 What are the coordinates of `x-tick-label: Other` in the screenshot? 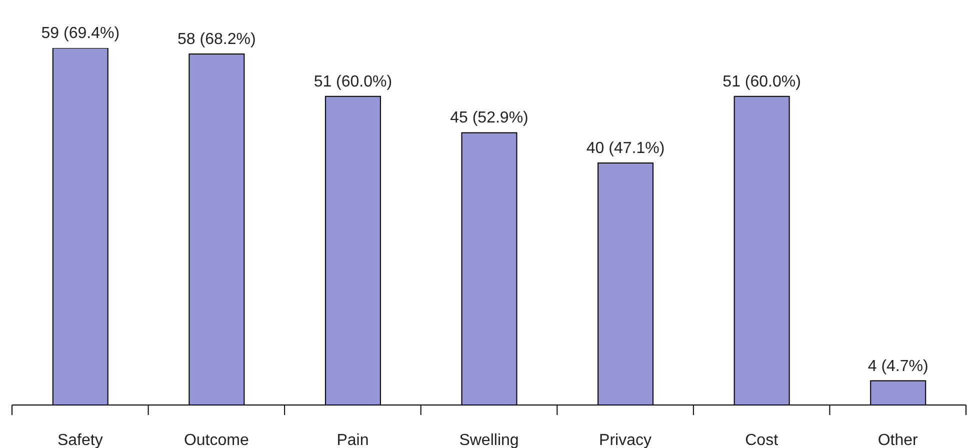 It's located at (898, 440).